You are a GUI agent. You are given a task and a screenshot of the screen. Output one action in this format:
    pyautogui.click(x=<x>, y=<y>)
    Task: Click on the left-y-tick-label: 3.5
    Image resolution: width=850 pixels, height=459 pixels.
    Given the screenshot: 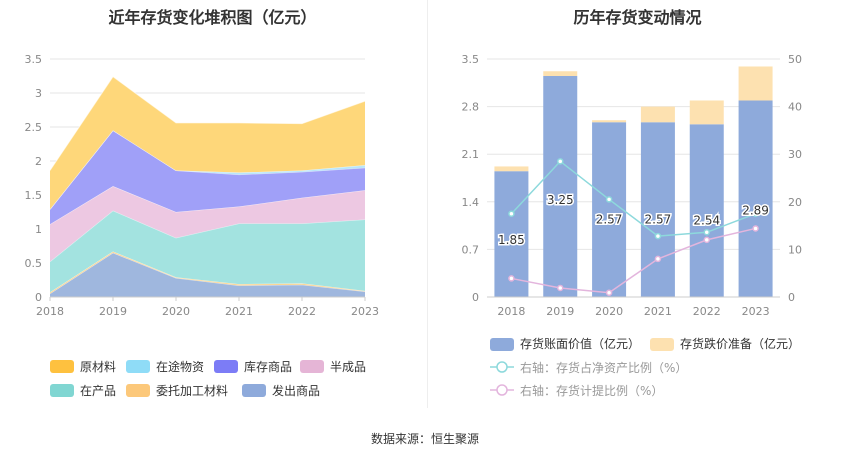 What is the action you would take?
    pyautogui.click(x=34, y=59)
    